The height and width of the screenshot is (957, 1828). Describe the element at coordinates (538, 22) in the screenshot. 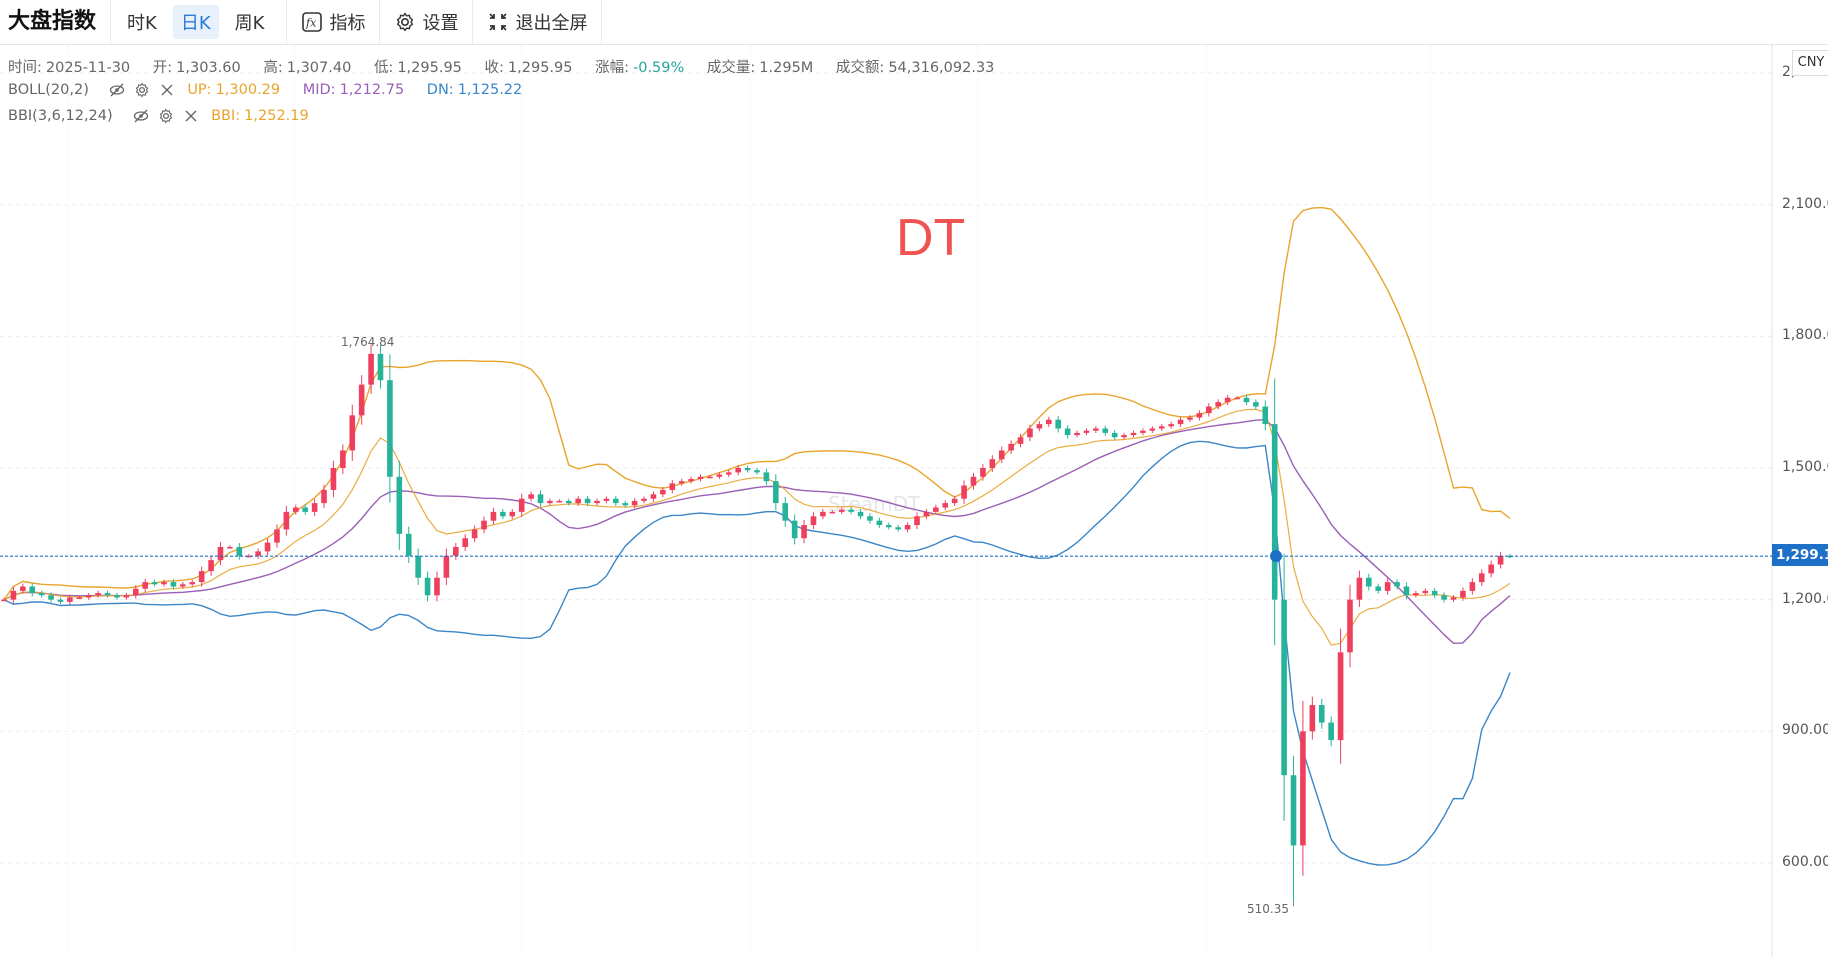

I see `exit-fullscreen-button: 退出全屏` at that location.